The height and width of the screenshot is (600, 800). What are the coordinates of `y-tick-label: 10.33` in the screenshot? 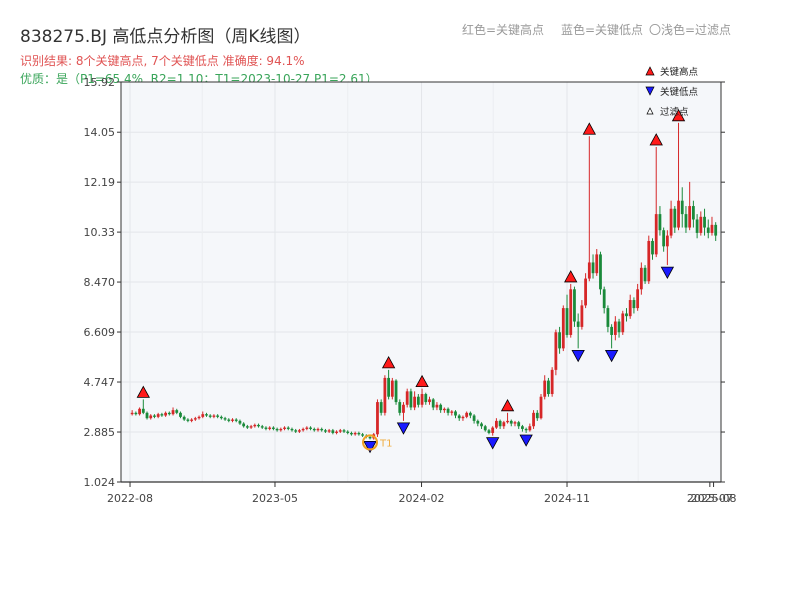 It's located at (100, 232).